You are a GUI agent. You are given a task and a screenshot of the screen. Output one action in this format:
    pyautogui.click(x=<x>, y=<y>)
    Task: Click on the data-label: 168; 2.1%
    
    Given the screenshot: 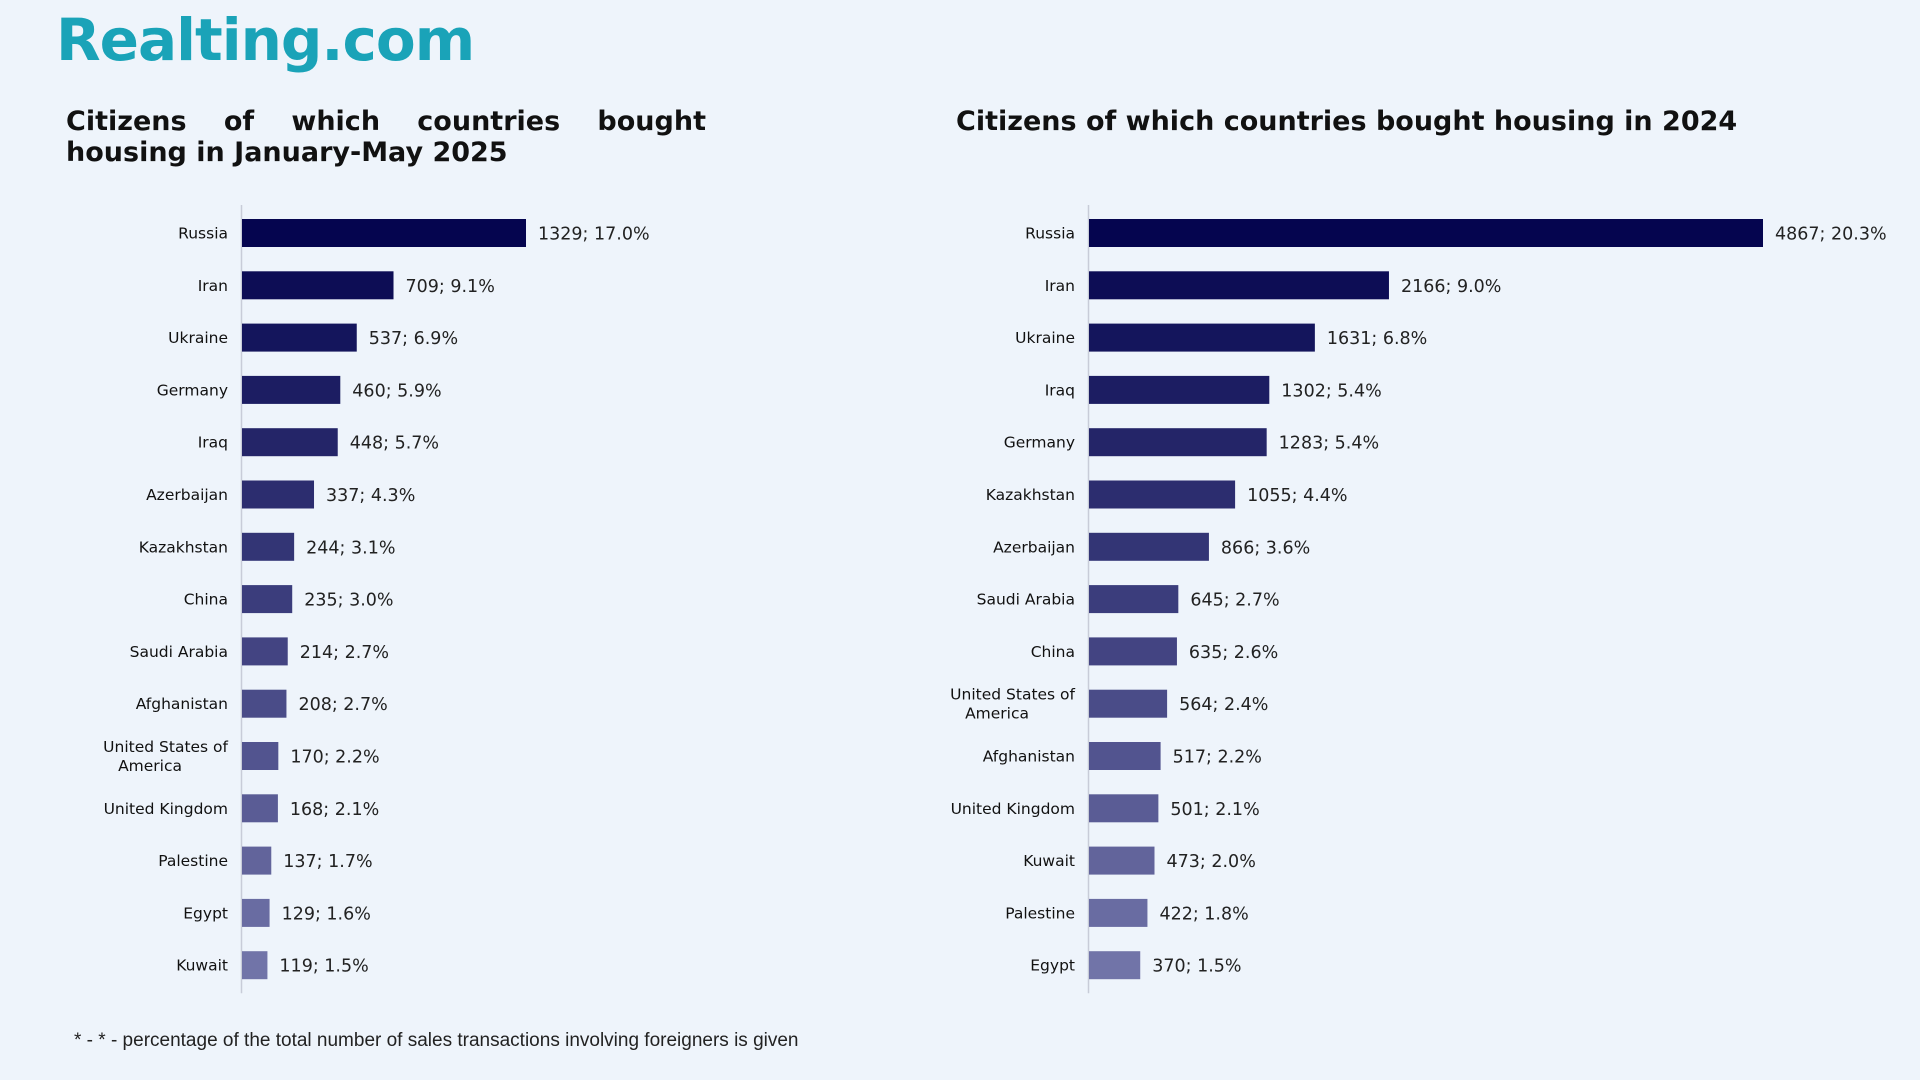 What is the action you would take?
    pyautogui.click(x=334, y=810)
    